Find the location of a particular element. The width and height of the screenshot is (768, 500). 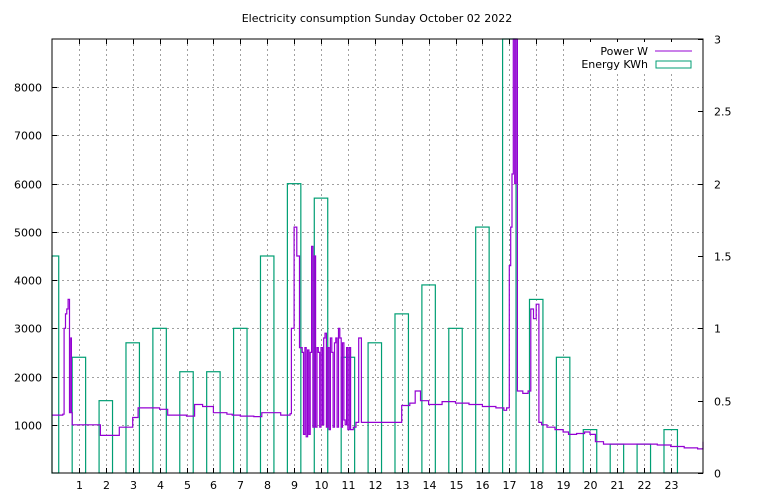

x-tick-label: 5 is located at coordinates (187, 485).